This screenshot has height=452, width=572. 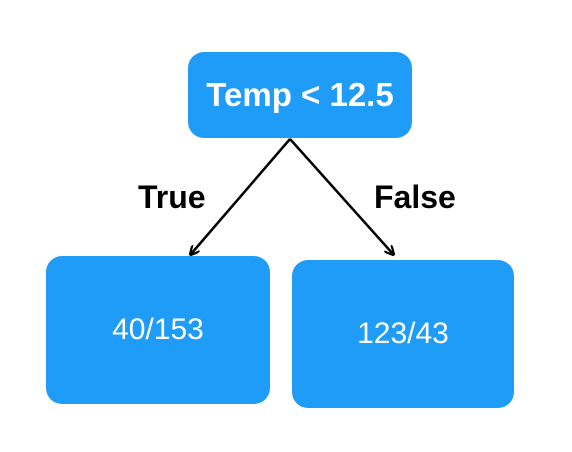 I want to click on edge-true-arrow, so click(x=241, y=196).